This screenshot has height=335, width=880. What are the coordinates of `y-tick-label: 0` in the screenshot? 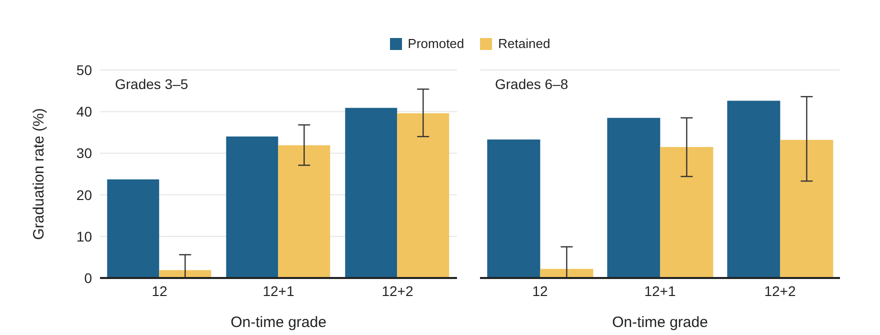 It's located at (88, 278).